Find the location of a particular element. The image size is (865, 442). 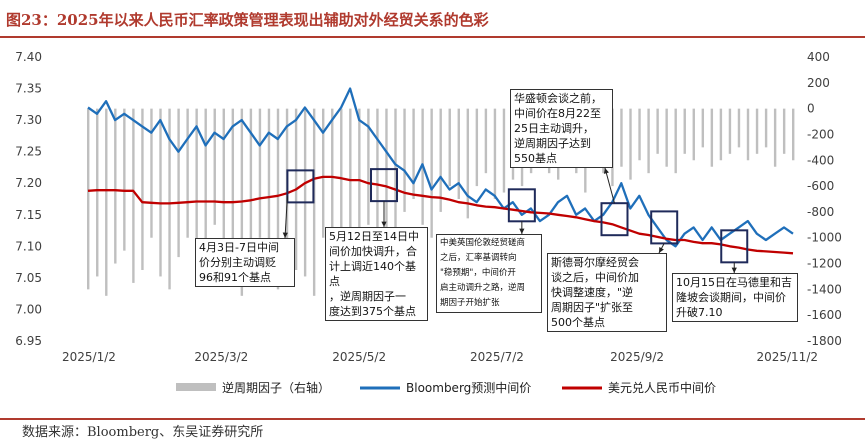

x-tick-label: 2025/7/2 is located at coordinates (497, 357).